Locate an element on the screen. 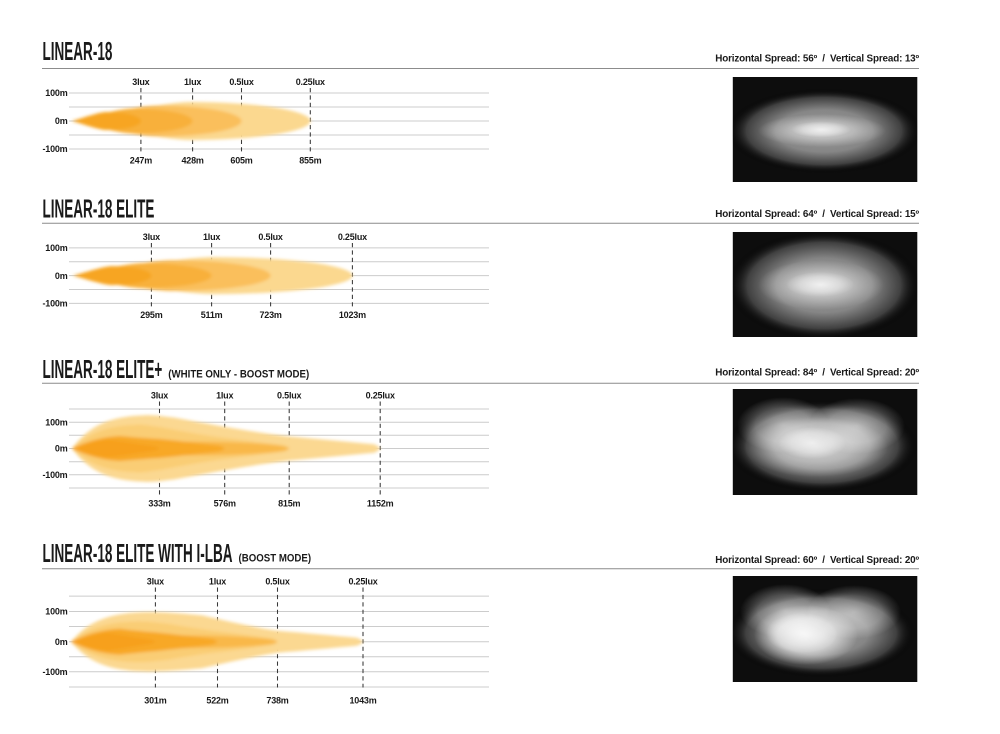 This screenshot has width=1000, height=734. svg-text: 522m is located at coordinates (217, 701).